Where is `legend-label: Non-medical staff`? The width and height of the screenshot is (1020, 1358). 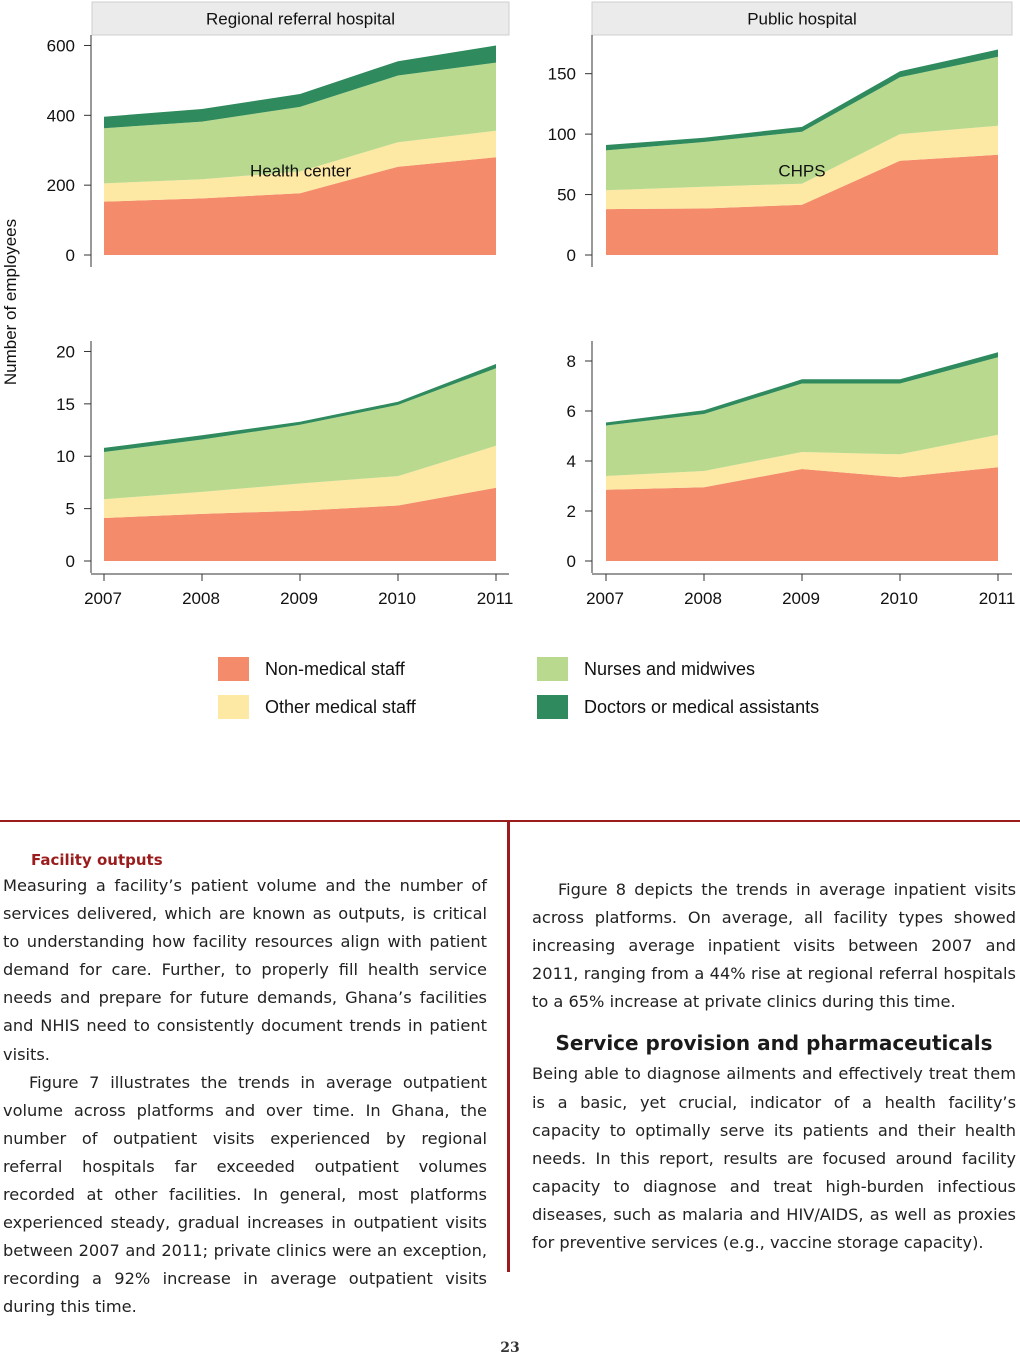 legend-label: Non-medical staff is located at coordinates (335, 668).